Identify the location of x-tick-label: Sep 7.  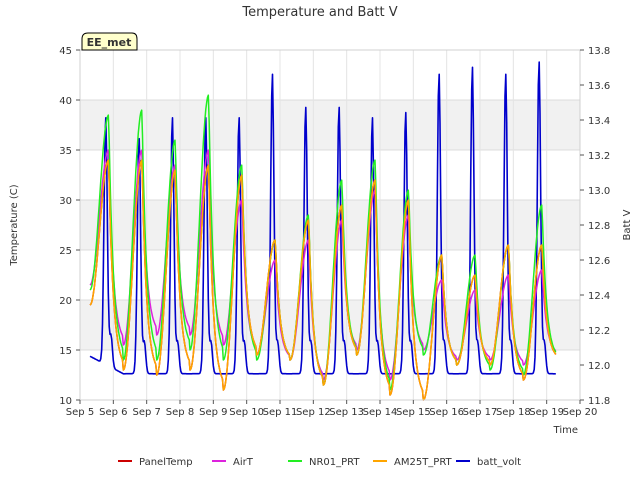
(146, 412).